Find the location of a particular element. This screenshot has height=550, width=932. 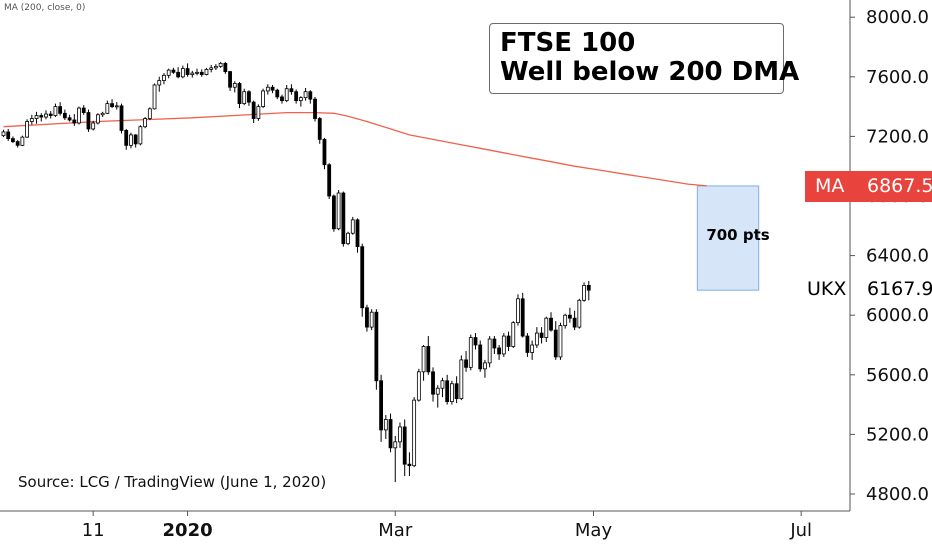

gap-highlight-box is located at coordinates (728, 238).